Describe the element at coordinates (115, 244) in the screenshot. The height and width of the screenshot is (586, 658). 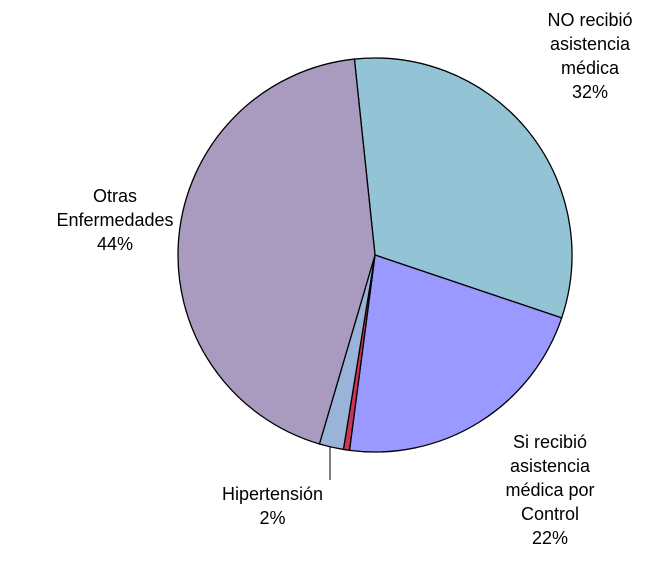
I see `slice-percent: 44%` at that location.